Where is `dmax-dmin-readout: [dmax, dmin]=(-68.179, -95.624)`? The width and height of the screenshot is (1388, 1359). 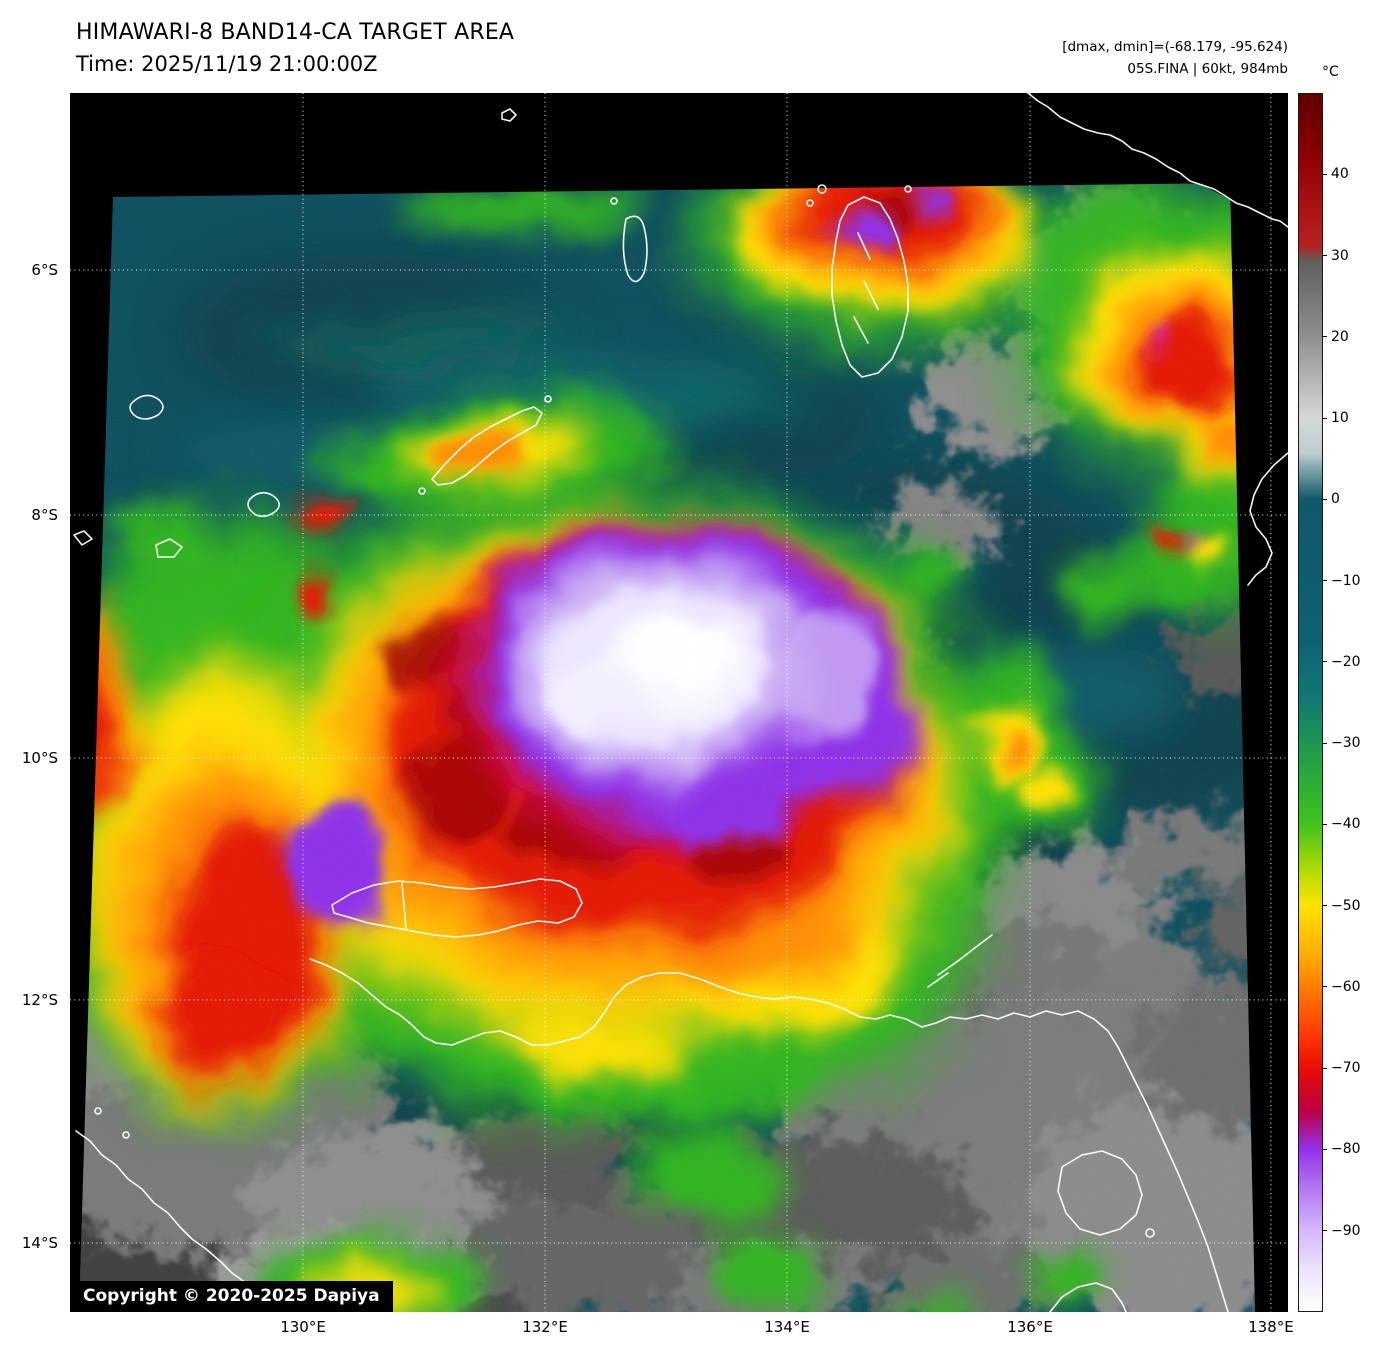
dmax-dmin-readout: [dmax, dmin]=(-68.179, -95.624) is located at coordinates (1175, 47).